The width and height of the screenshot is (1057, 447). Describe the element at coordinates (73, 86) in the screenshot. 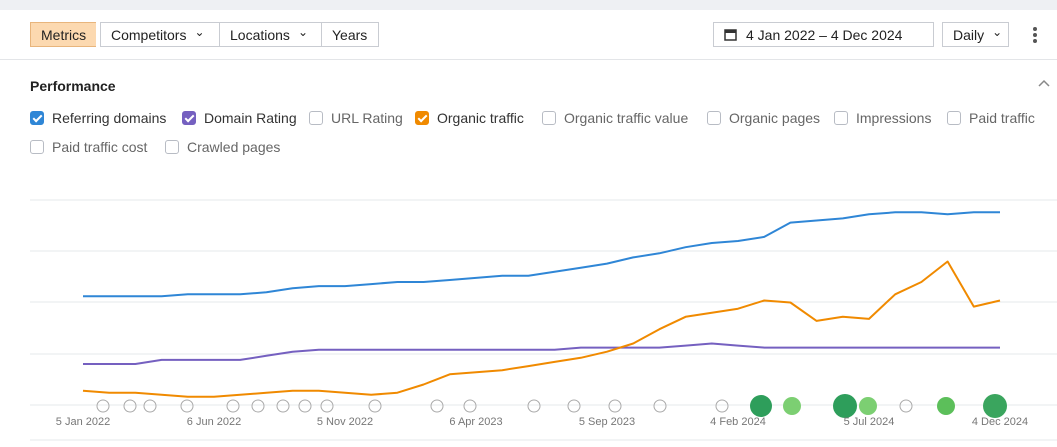

I see `section-title: Performance` at that location.